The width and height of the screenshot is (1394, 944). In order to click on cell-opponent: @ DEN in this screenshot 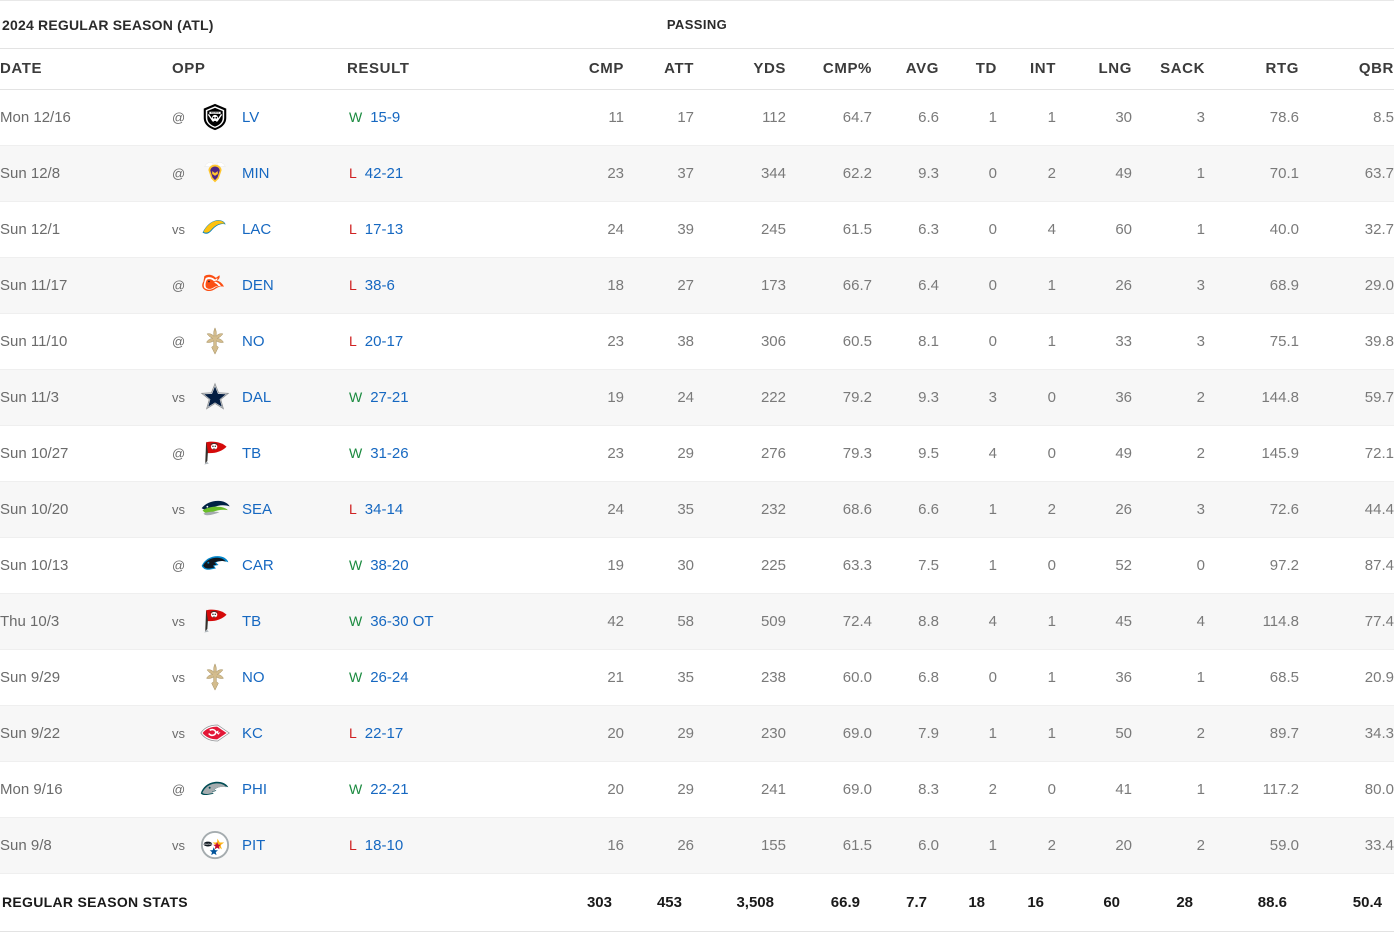, I will do `click(259, 285)`.